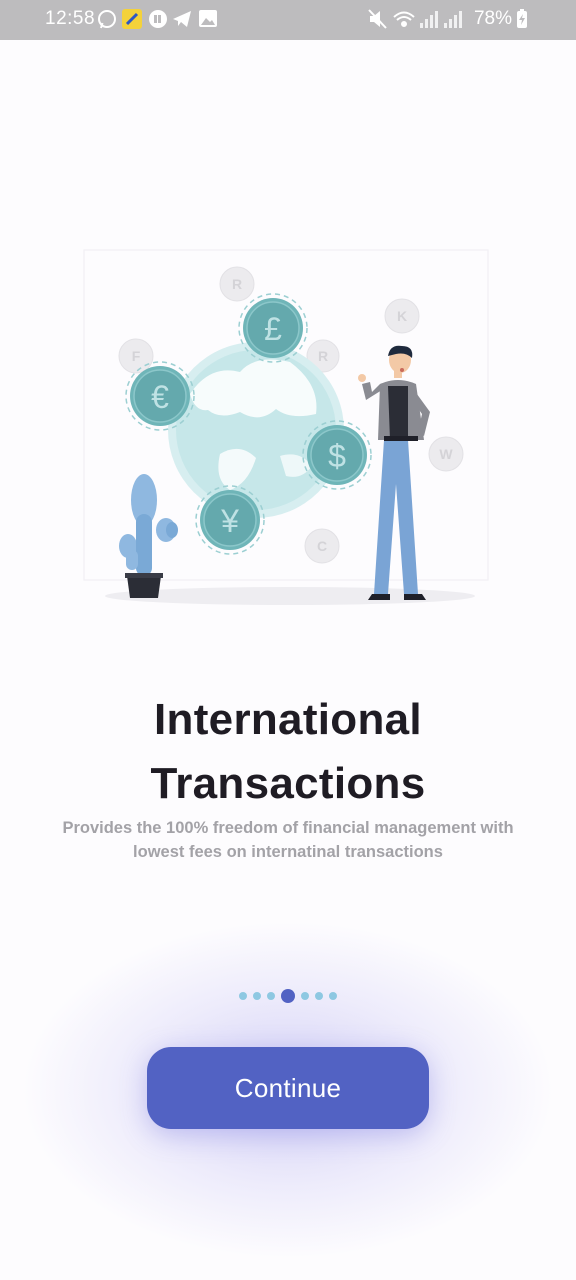  I want to click on page-dot-4-active, so click(288, 996).